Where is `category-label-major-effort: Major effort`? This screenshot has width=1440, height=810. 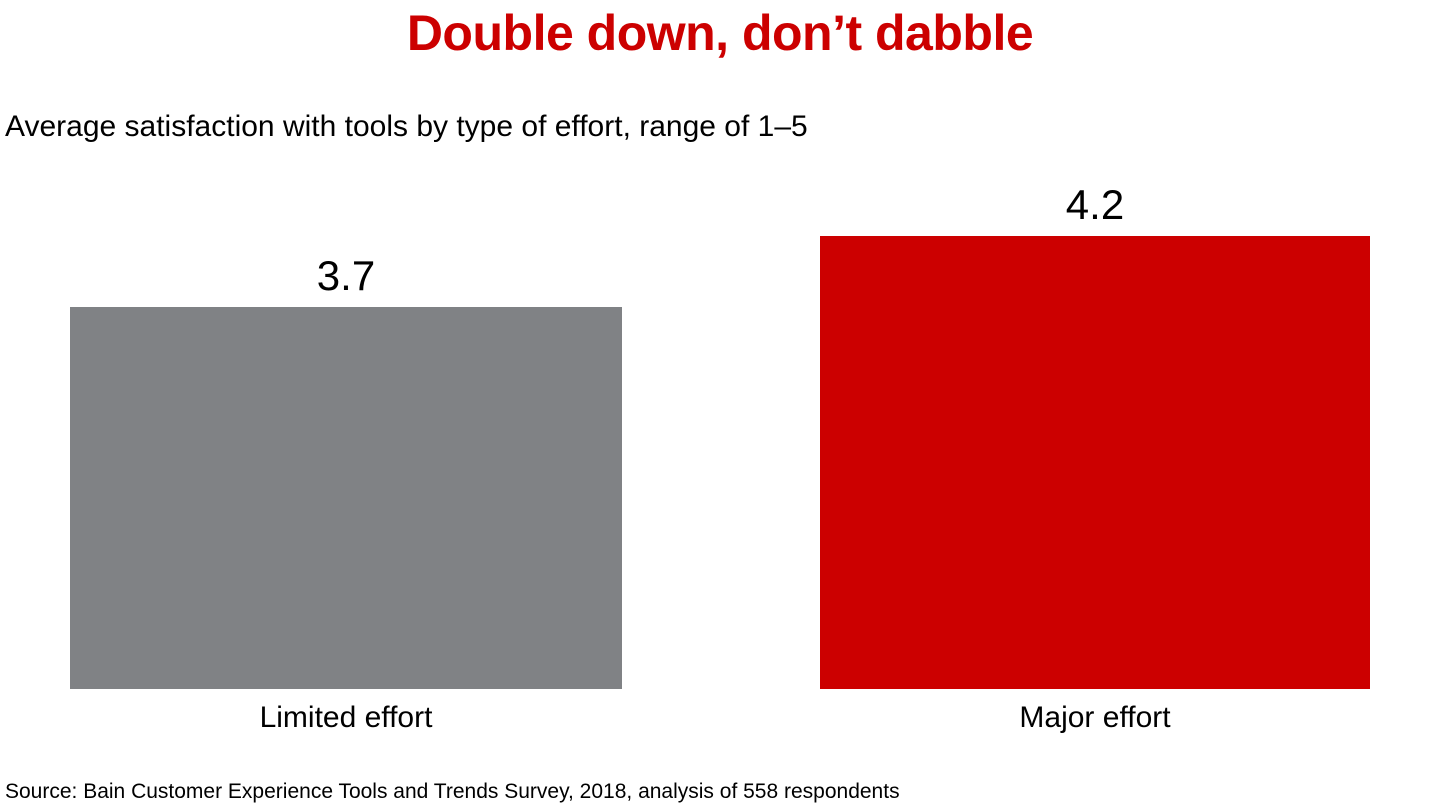
category-label-major-effort: Major effort is located at coordinates (1095, 717).